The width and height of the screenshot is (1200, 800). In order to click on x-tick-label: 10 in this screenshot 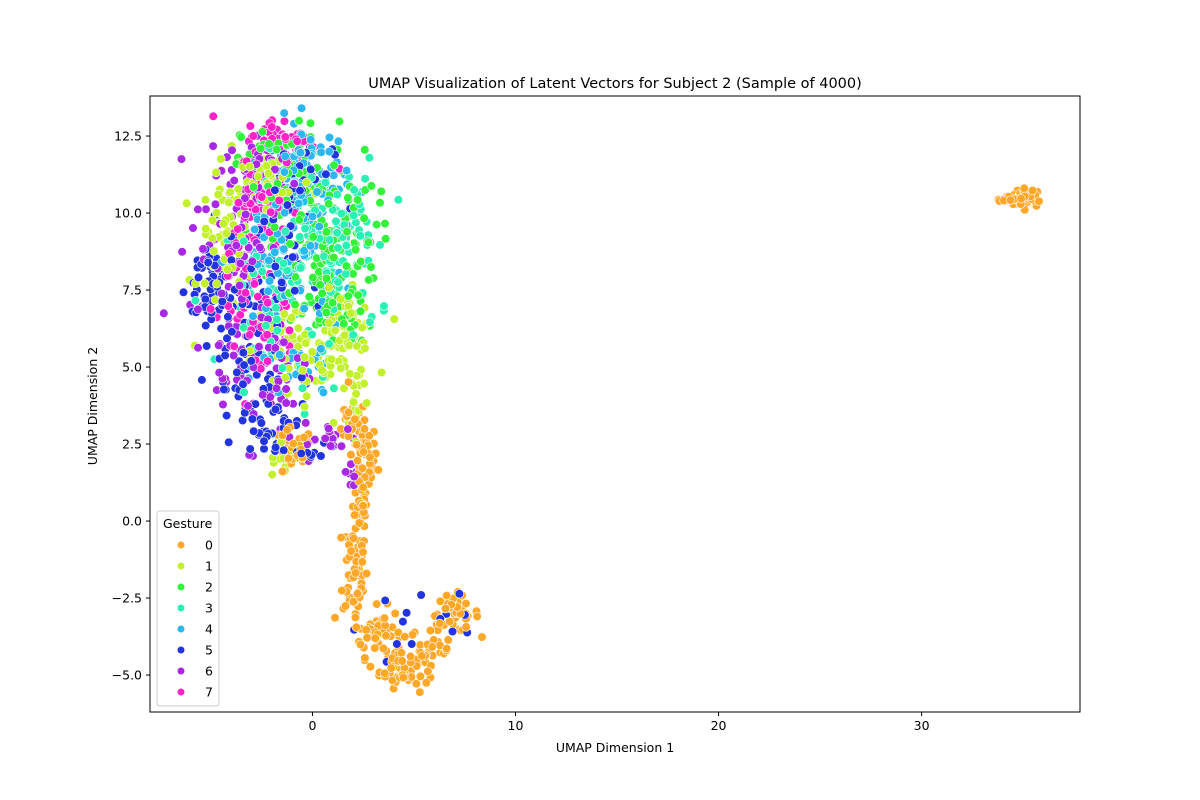, I will do `click(516, 725)`.